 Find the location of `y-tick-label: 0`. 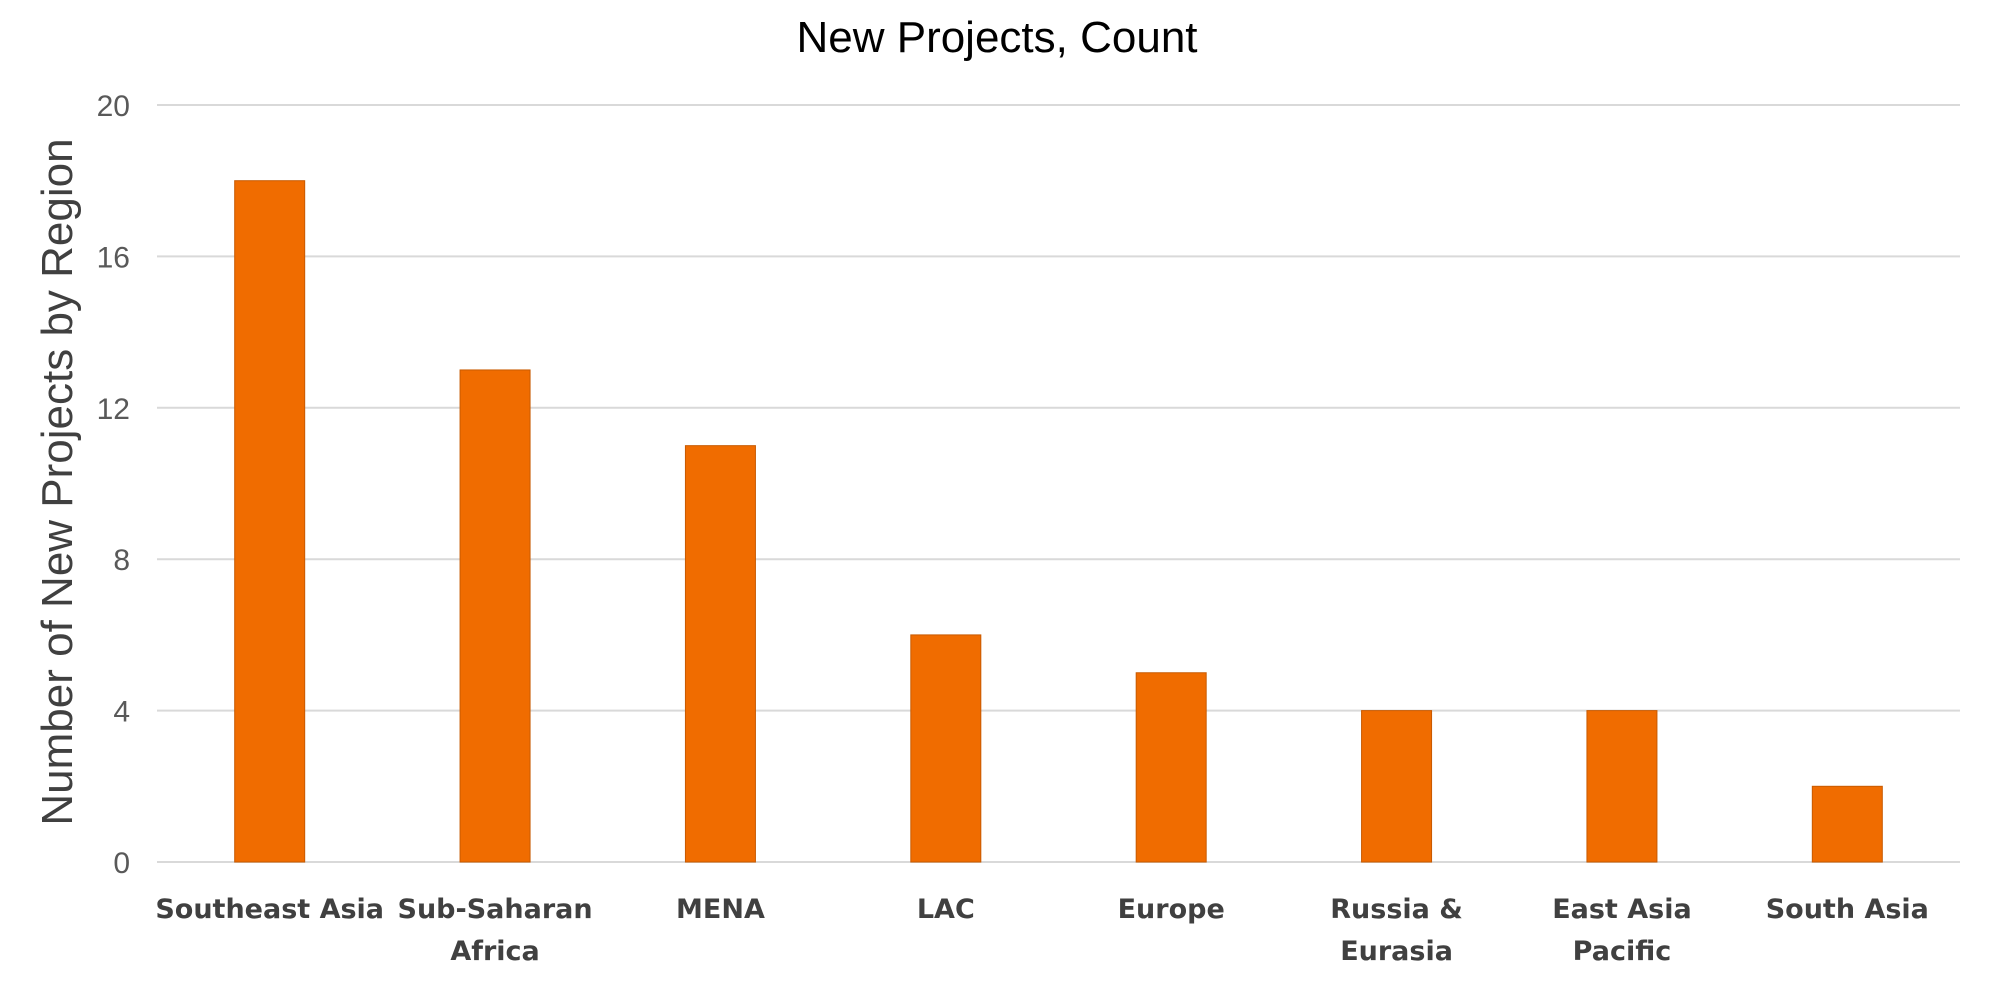

y-tick-label: 0 is located at coordinates (121, 863).